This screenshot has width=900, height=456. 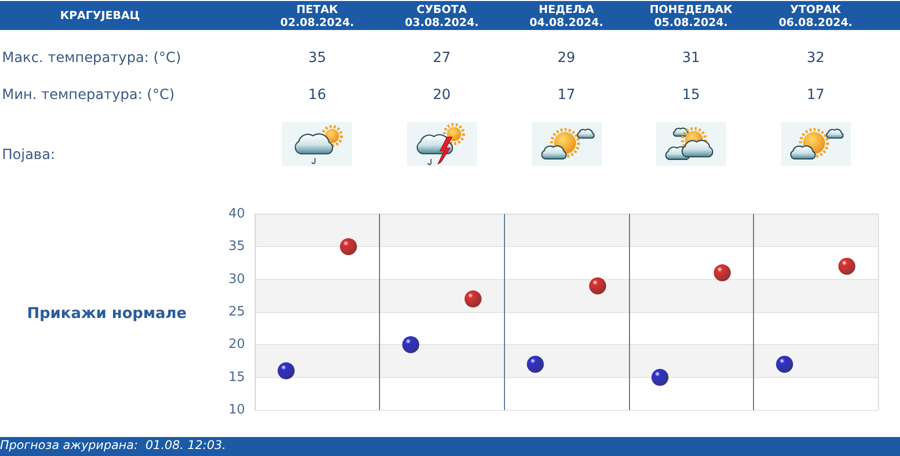 What do you see at coordinates (236, 279) in the screenshot?
I see `y-tick-label: 30` at bounding box center [236, 279].